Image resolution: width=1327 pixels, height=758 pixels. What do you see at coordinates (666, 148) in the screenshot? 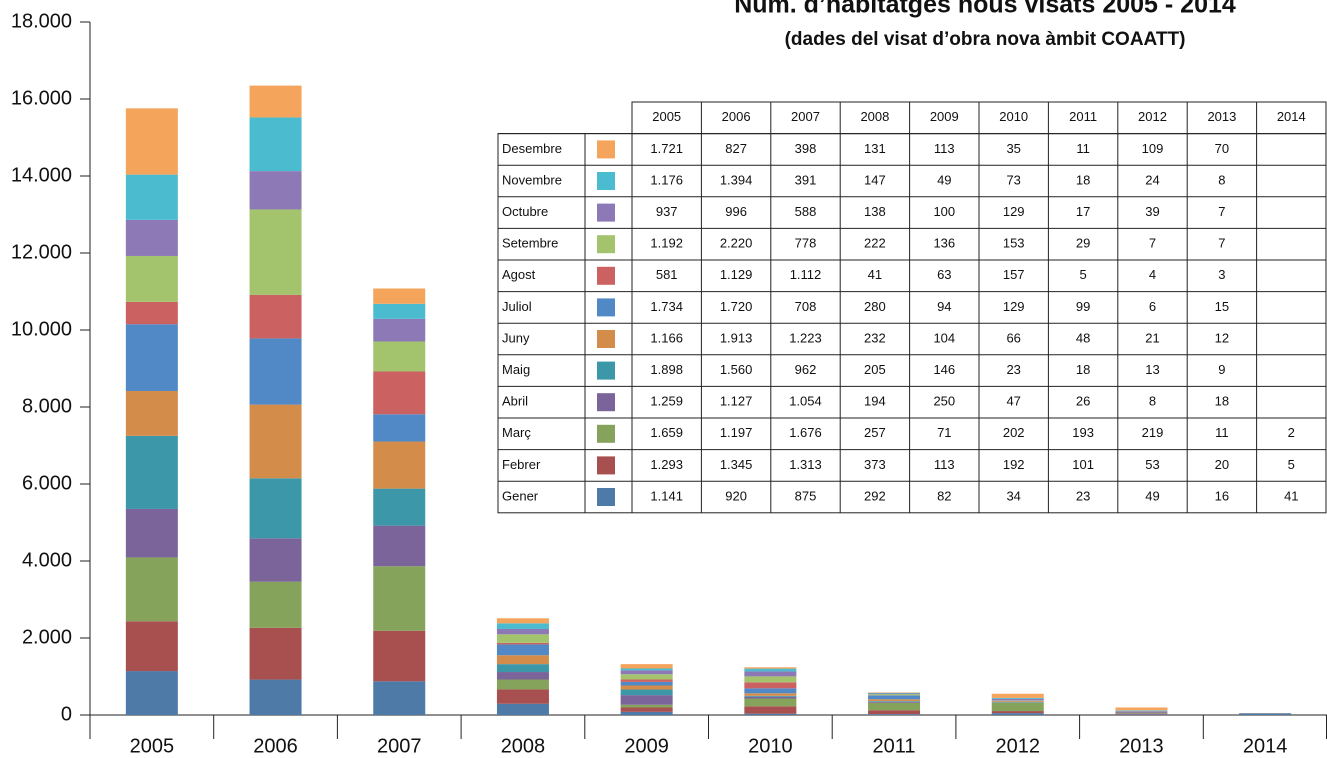
I see `table-cell: 1.721` at bounding box center [666, 148].